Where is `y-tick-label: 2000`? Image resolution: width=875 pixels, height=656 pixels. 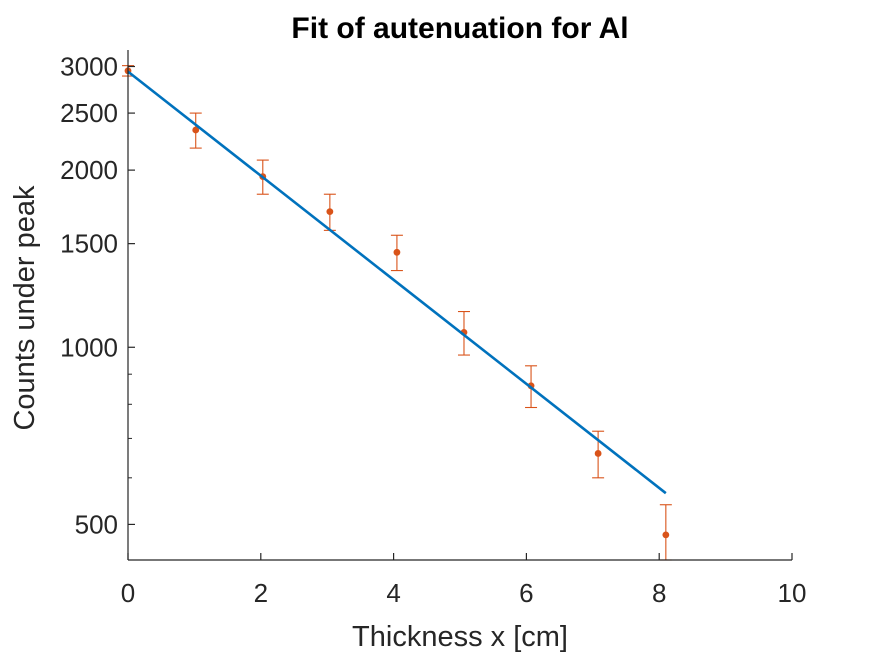 y-tick-label: 2000 is located at coordinates (89, 170).